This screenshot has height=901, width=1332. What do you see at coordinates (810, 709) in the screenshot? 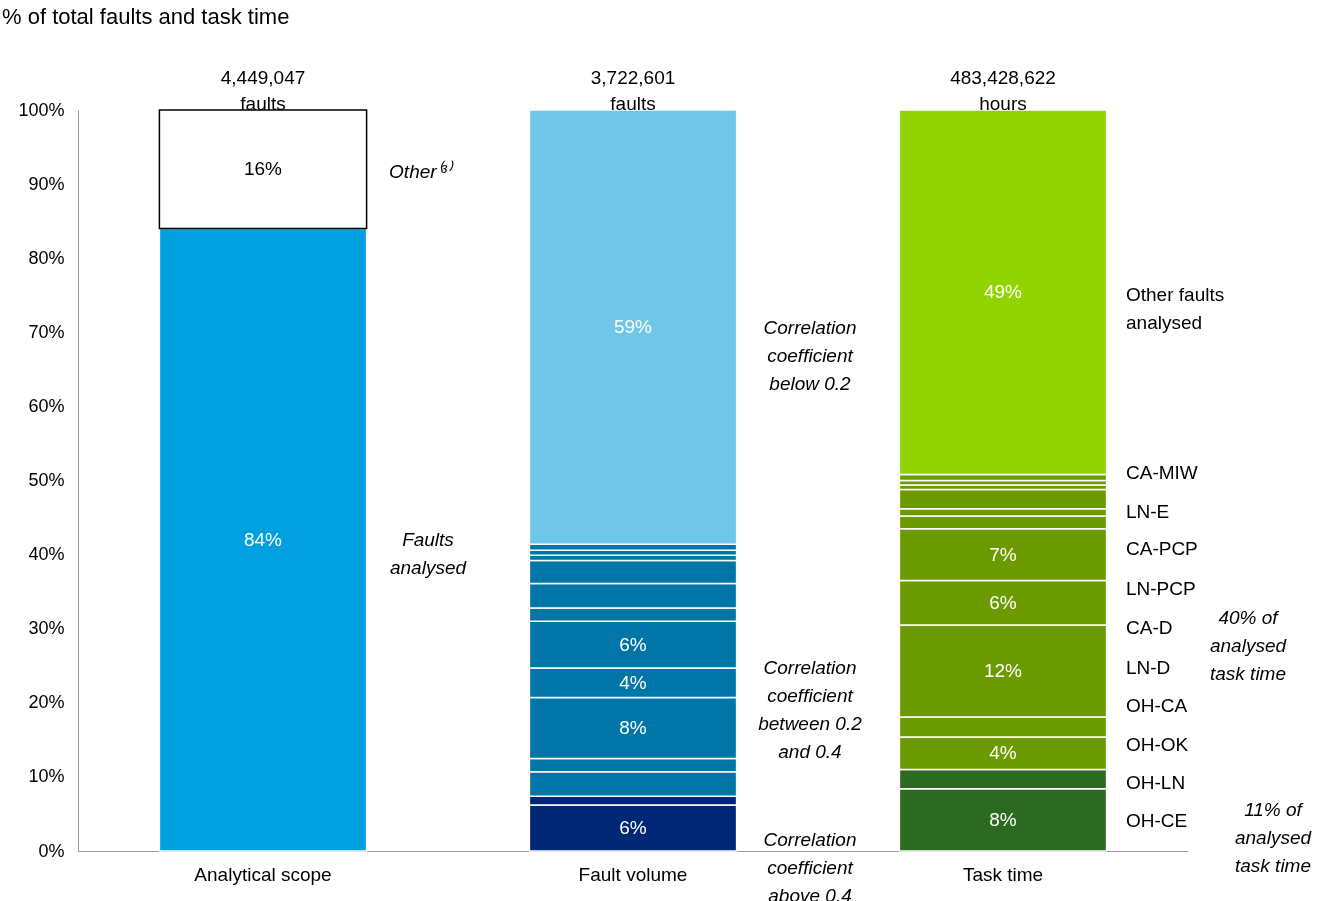
I see `annotation: Correlation coefficient between 0.2 and 0.4` at bounding box center [810, 709].